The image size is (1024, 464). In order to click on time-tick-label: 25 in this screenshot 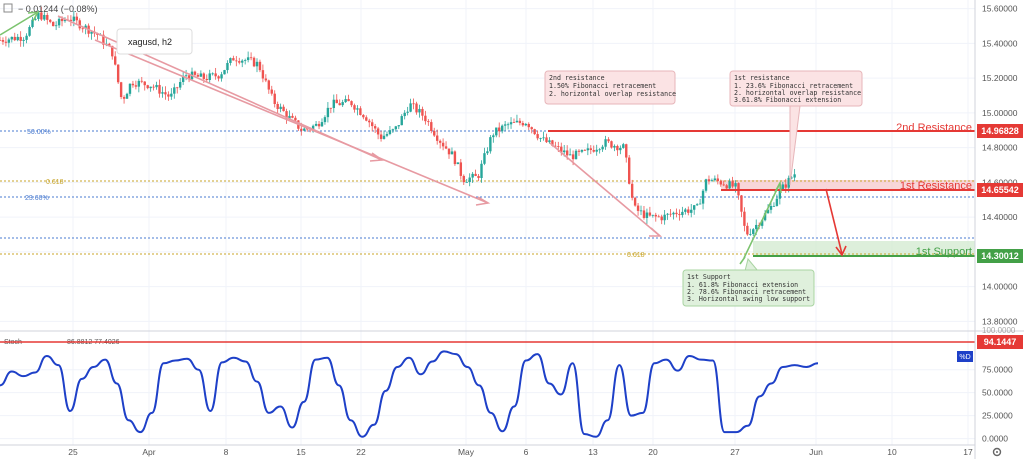, I will do `click(73, 452)`.